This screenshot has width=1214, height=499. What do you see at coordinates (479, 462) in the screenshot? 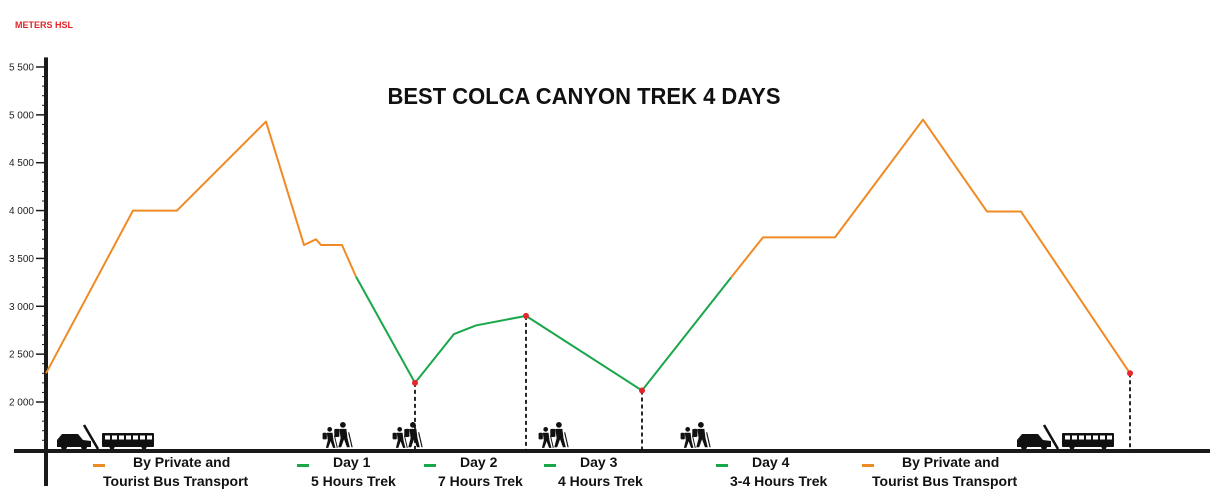
I see `legend-label-line1: Day 2` at bounding box center [479, 462].